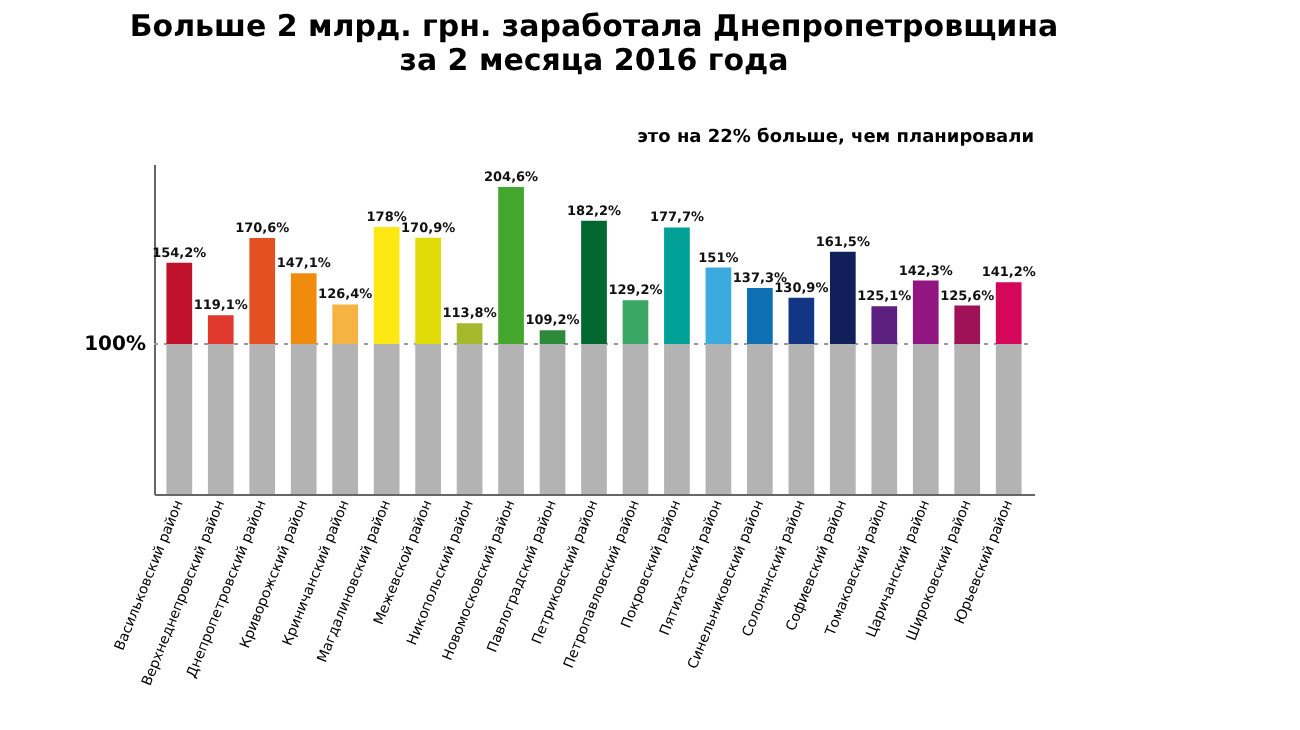 This screenshot has width=1300, height=730. What do you see at coordinates (594, 60) in the screenshot?
I see `text: за 2 месяца 2016 года` at bounding box center [594, 60].